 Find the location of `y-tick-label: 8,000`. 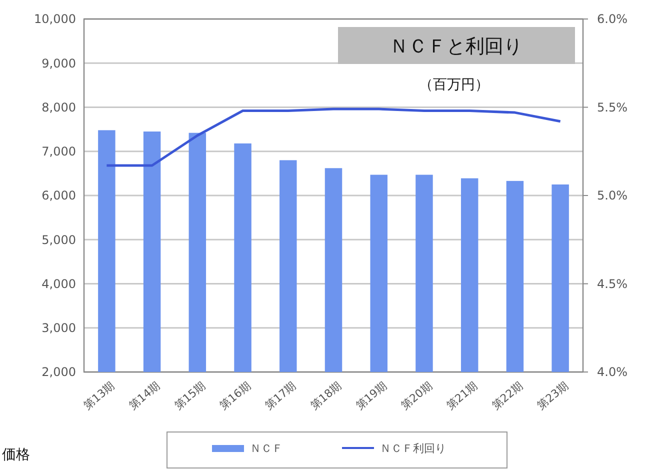

y-tick-label: 8,000 is located at coordinates (59, 107).